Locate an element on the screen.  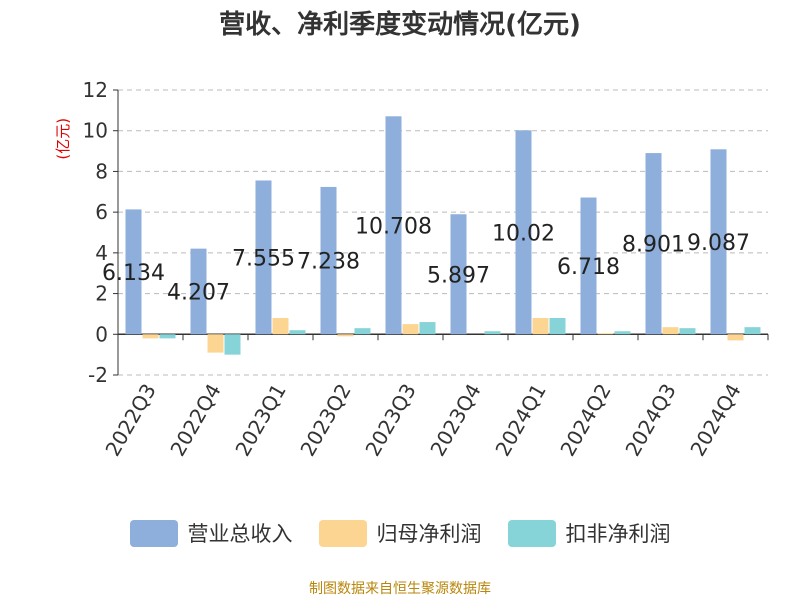
data-label: 6.718 is located at coordinates (588, 267).